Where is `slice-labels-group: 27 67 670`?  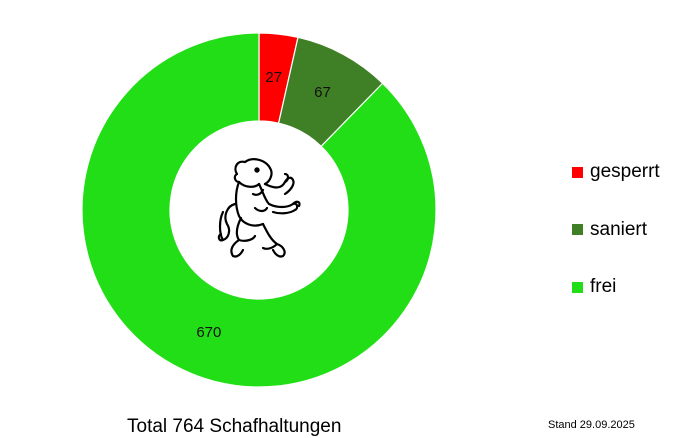
slice-labels-group: 27 67 670 is located at coordinates (263, 205).